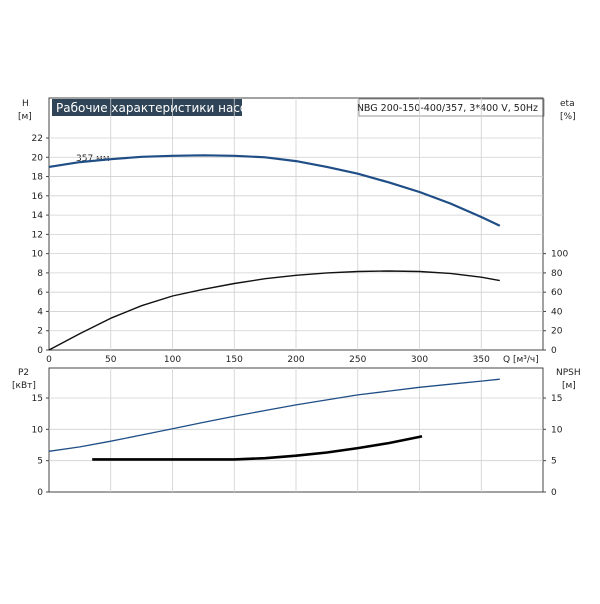  I want to click on power-curve, so click(274, 415).